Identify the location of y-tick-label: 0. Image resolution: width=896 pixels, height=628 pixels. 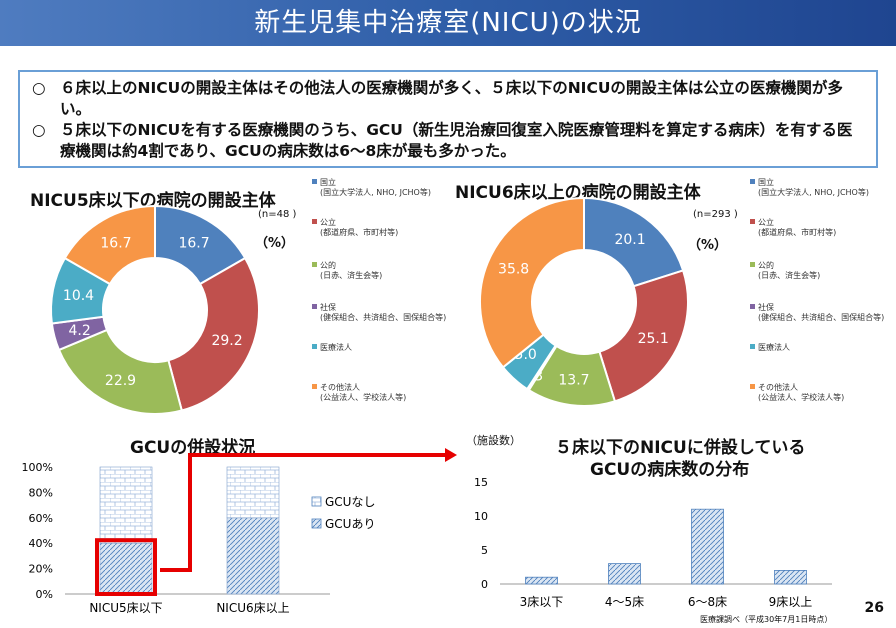
(484, 584).